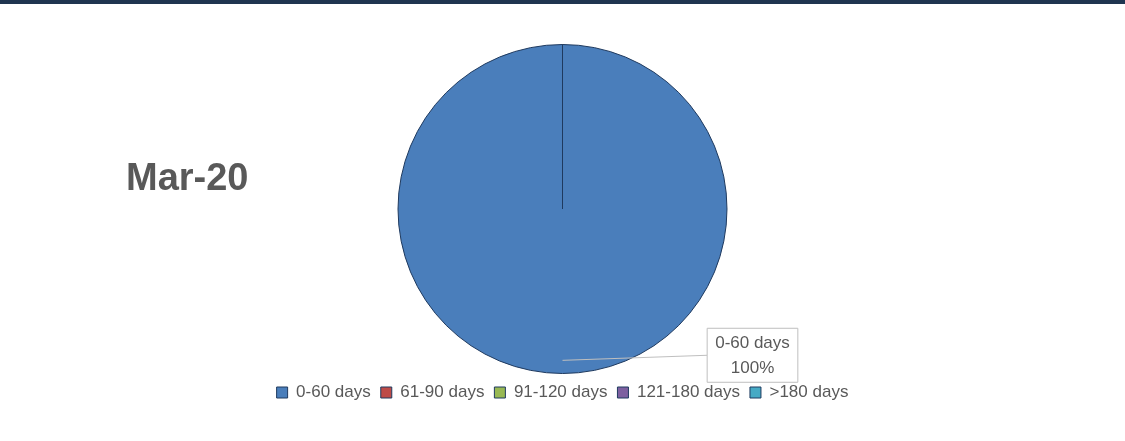 This screenshot has width=1125, height=441. I want to click on data-label: 100%, so click(752, 367).